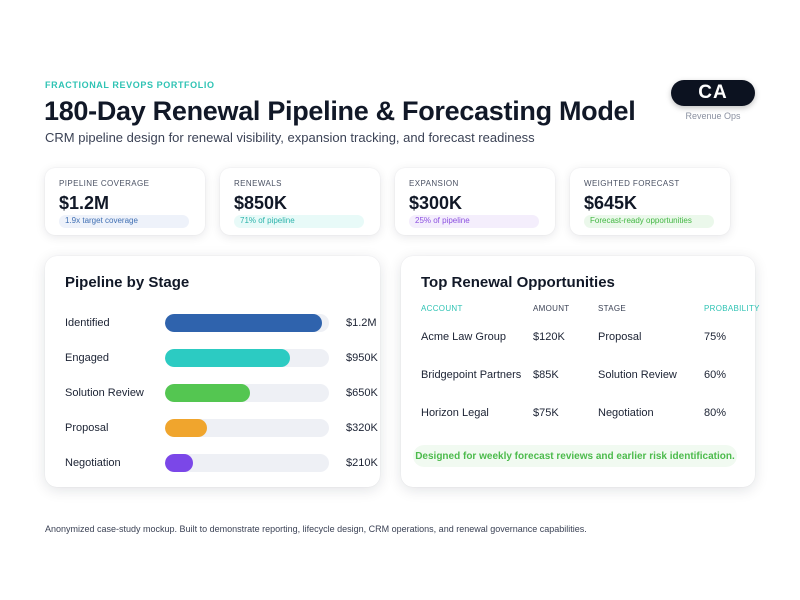 This screenshot has height=600, width=800. I want to click on kpi-note: Forecast-ready opportunities, so click(649, 221).